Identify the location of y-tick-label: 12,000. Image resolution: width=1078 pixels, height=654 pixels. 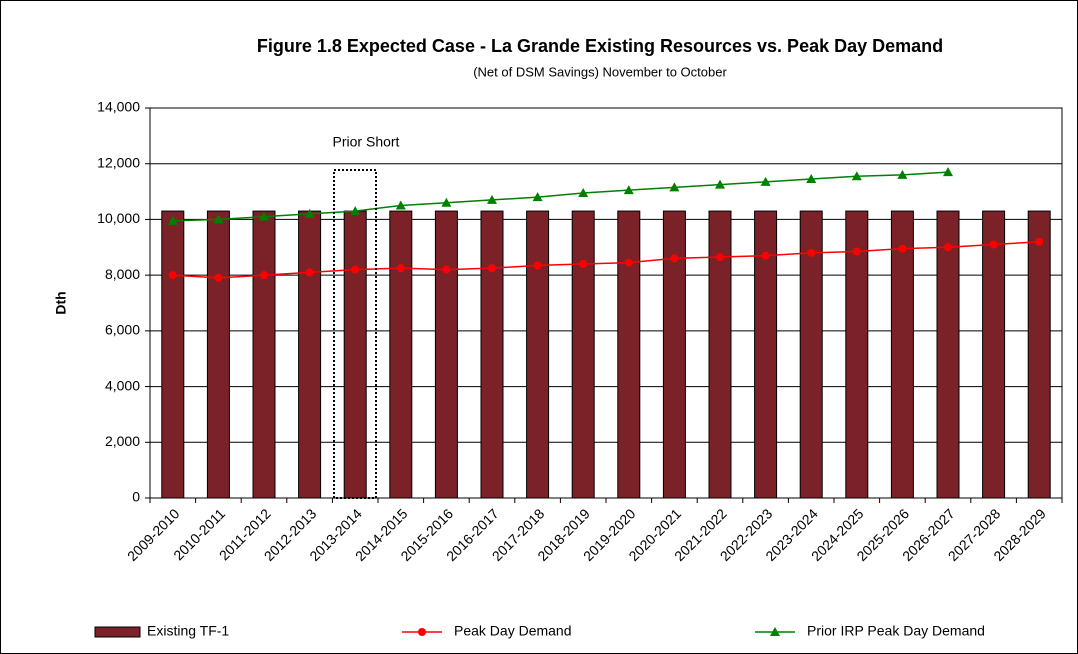
(118, 162).